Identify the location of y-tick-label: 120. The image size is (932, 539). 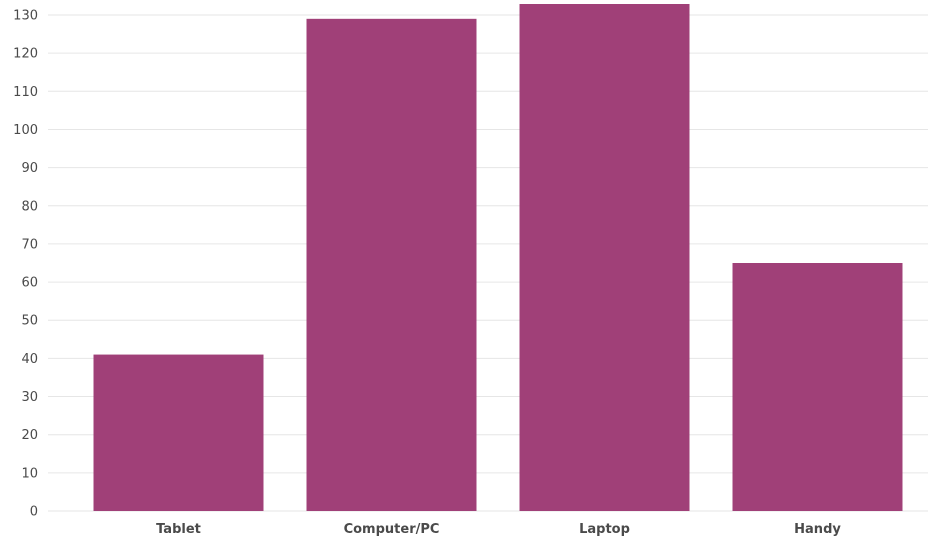
(25, 54).